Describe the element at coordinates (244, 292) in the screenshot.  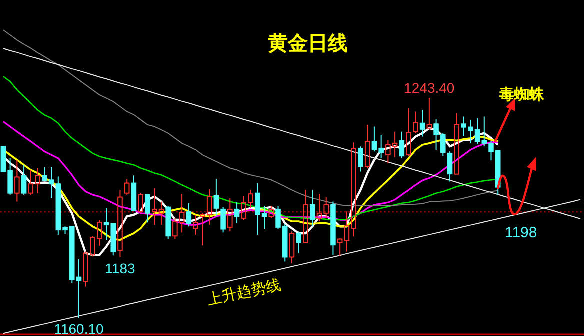
I see `annotation: 上升趋势线` at that location.